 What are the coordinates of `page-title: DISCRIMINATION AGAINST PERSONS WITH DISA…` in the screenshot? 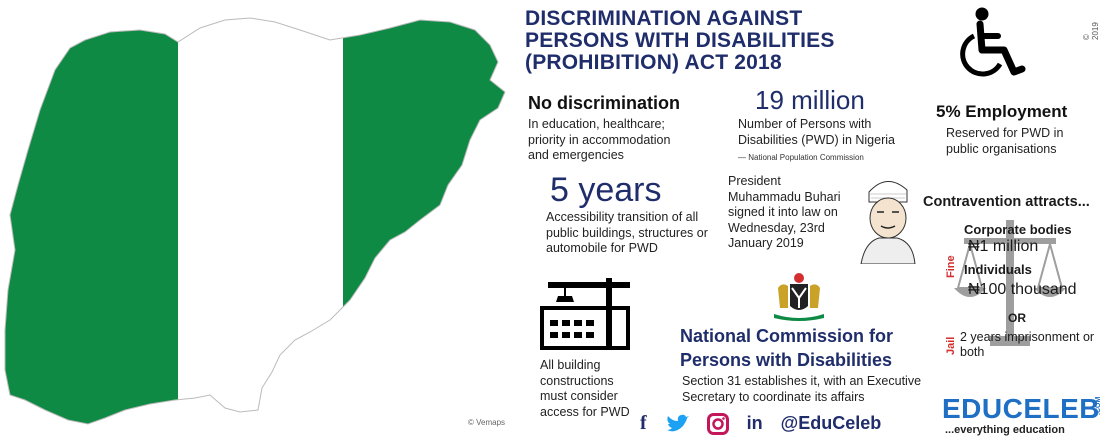 It's located at (680, 40).